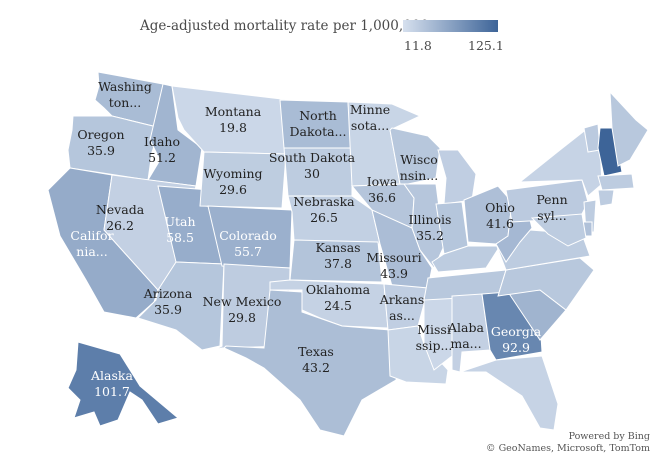 The height and width of the screenshot is (463, 660). Describe the element at coordinates (120, 209) in the screenshot. I see `state-label-nv-name: Nevada` at that location.